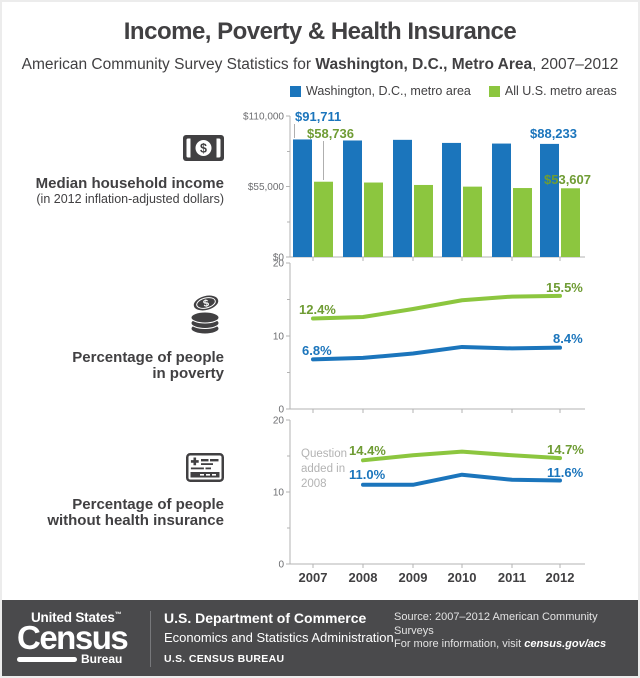  Describe the element at coordinates (266, 187) in the screenshot. I see `svg-text: $55,000` at that location.